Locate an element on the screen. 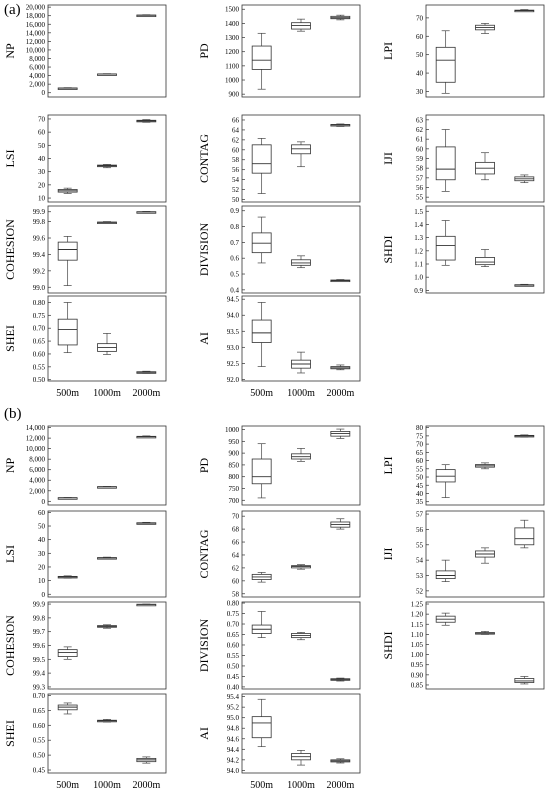 This screenshot has height=797, width=550. chart-pd: PD 700 750 800 850 900 950 1000 is located at coordinates (279, 465).